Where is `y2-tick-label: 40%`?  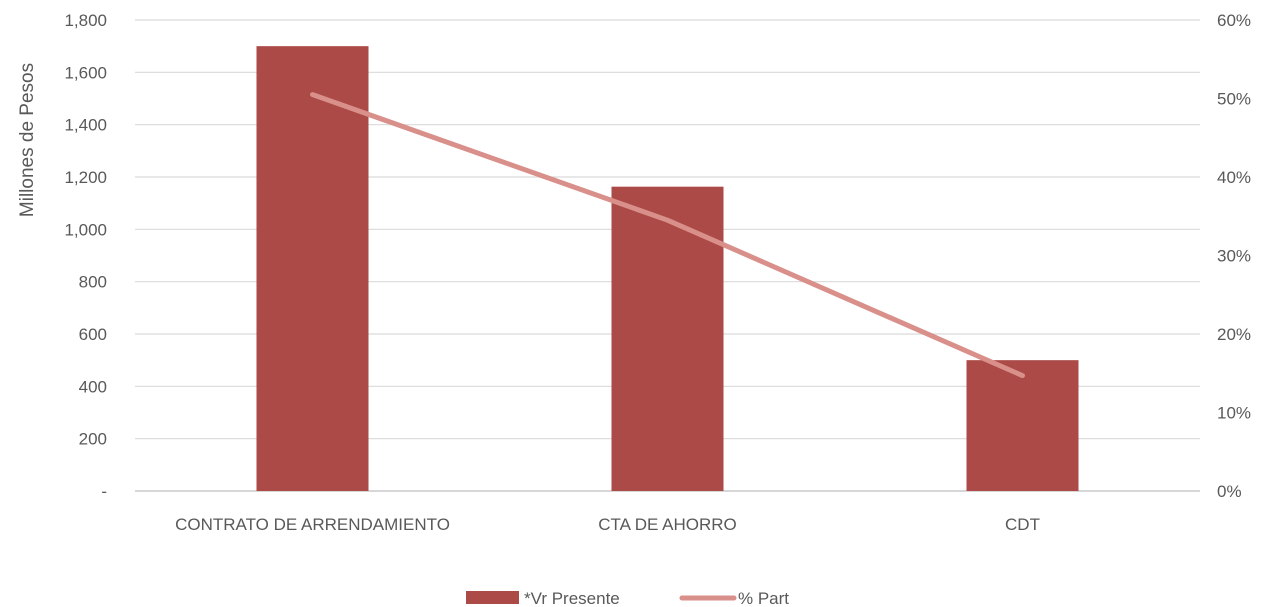 y2-tick-label: 40% is located at coordinates (1234, 177).